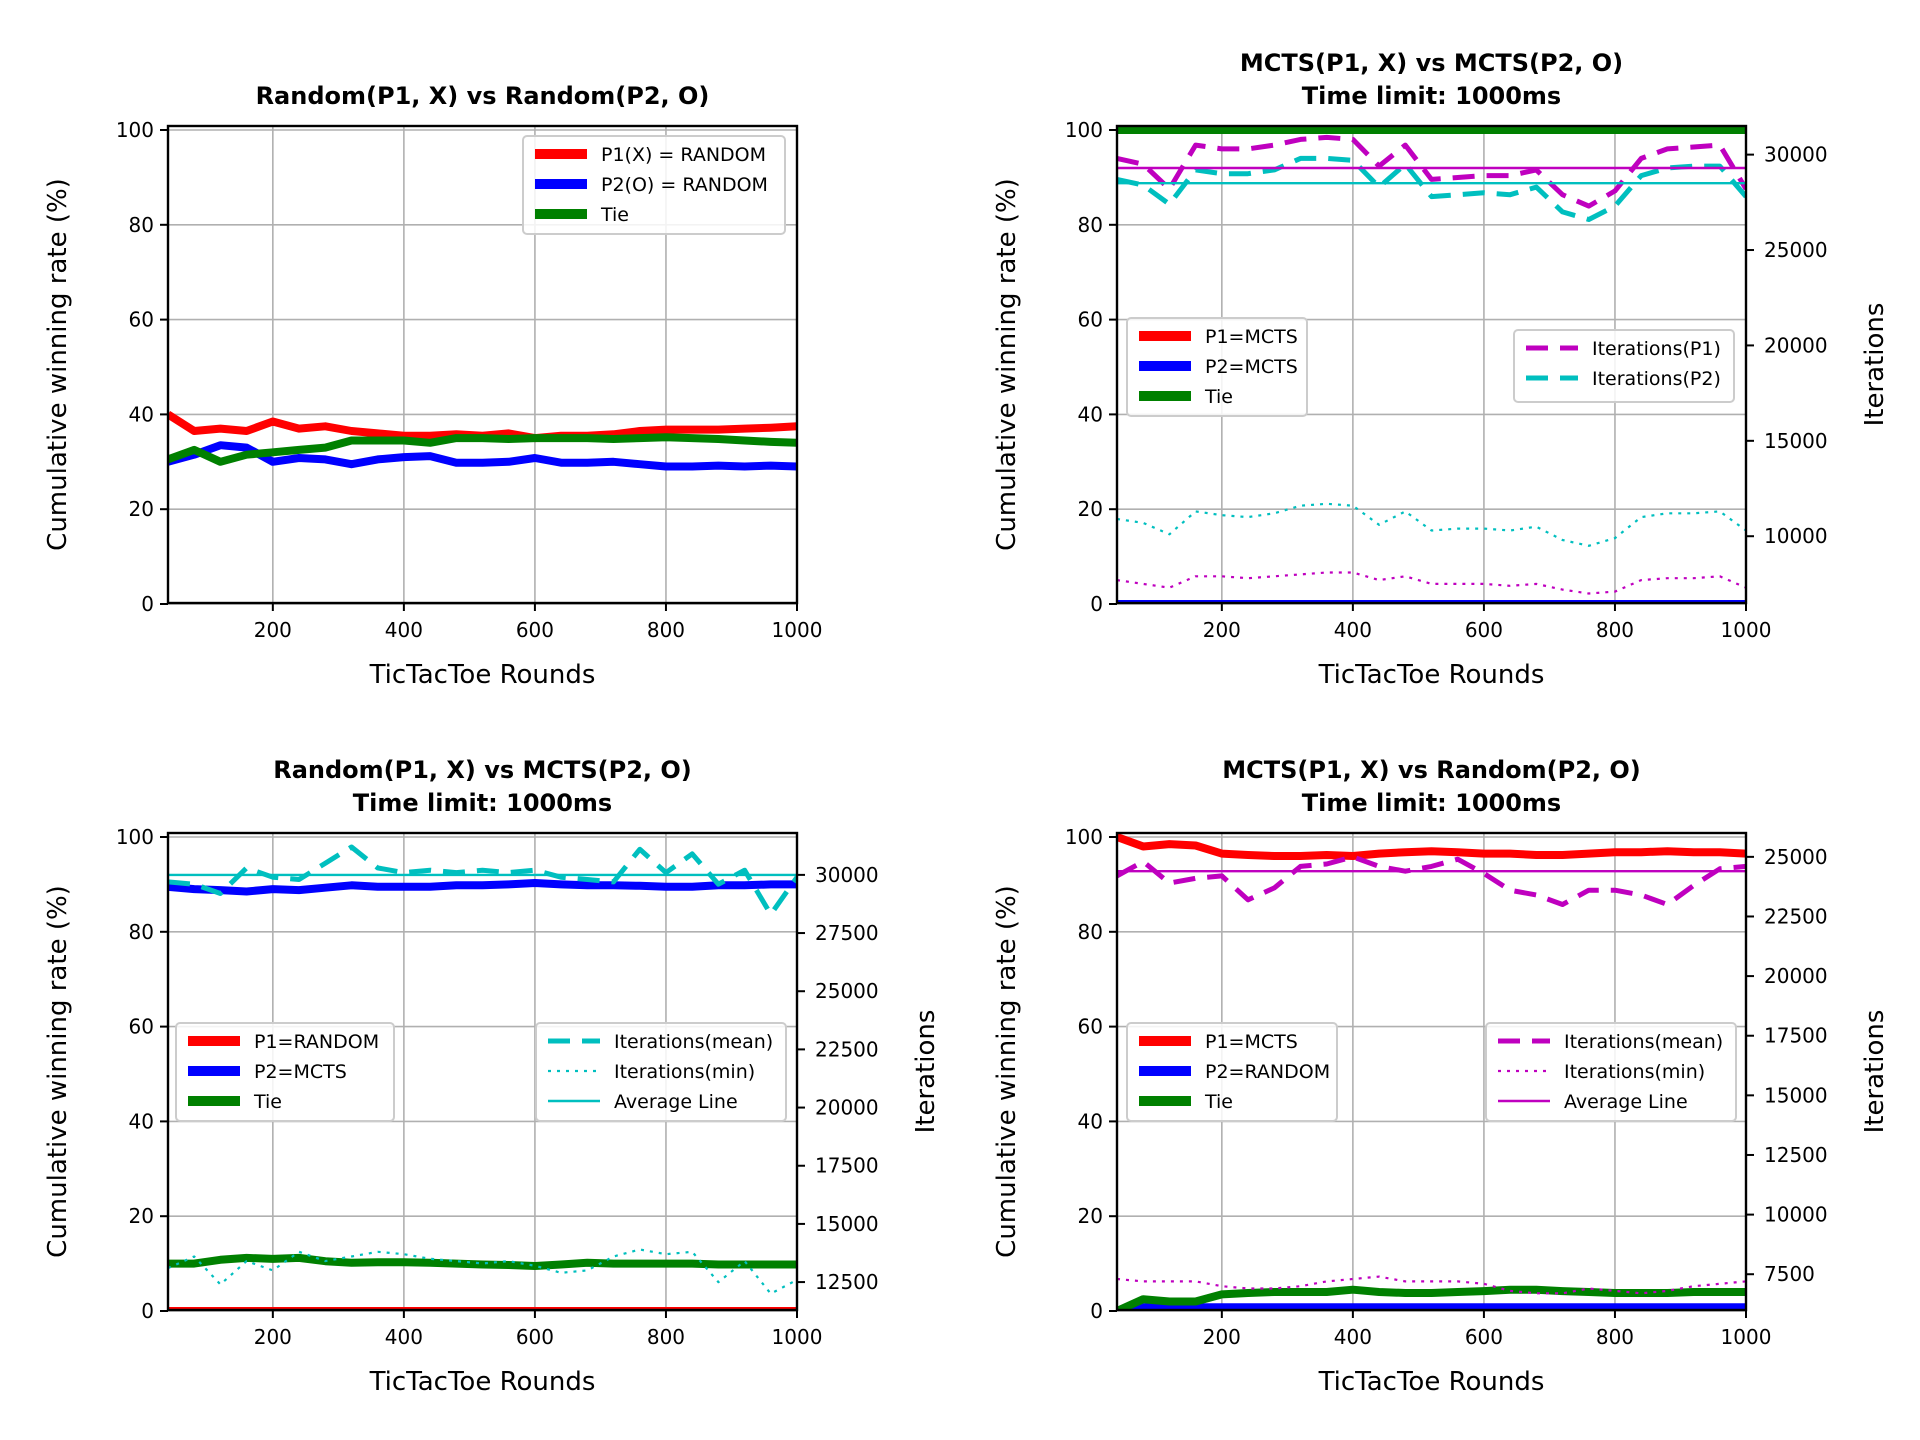 This screenshot has width=1920, height=1440. What do you see at coordinates (1251, 367) in the screenshot?
I see `legend-label: P2=MCTS` at bounding box center [1251, 367].